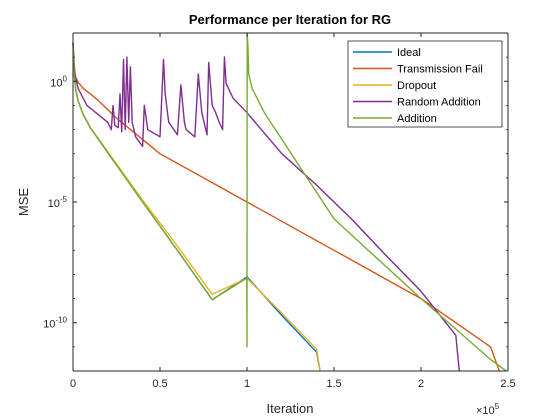 This screenshot has width=560, height=420. I want to click on x-exponent-power: 5, so click(497, 406).